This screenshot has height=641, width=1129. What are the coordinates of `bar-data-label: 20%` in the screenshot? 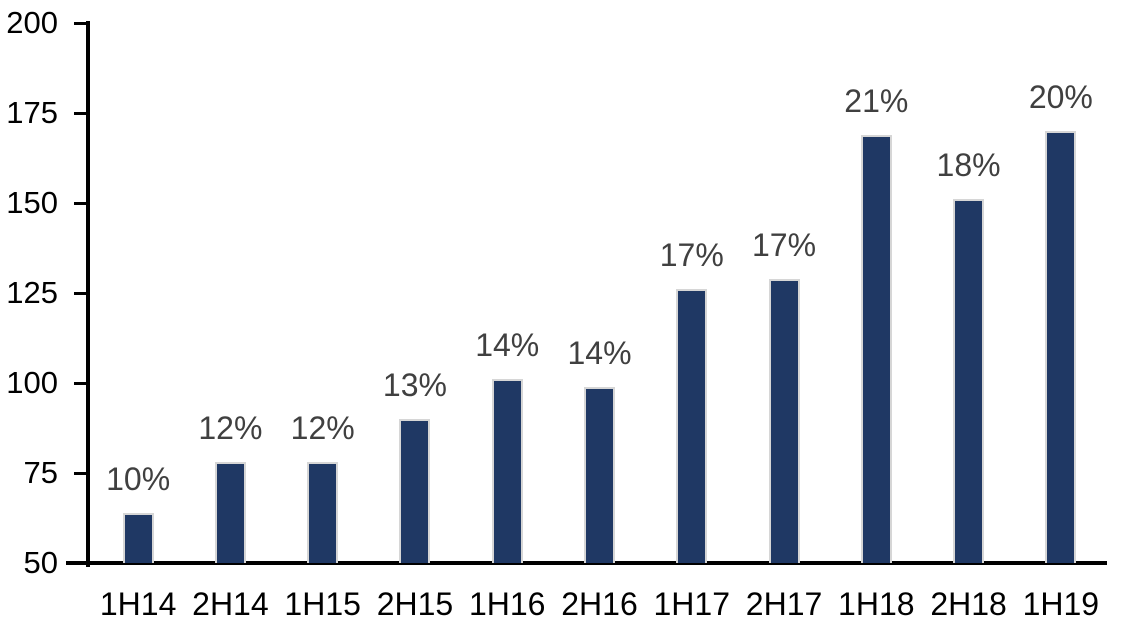 It's located at (1060, 97).